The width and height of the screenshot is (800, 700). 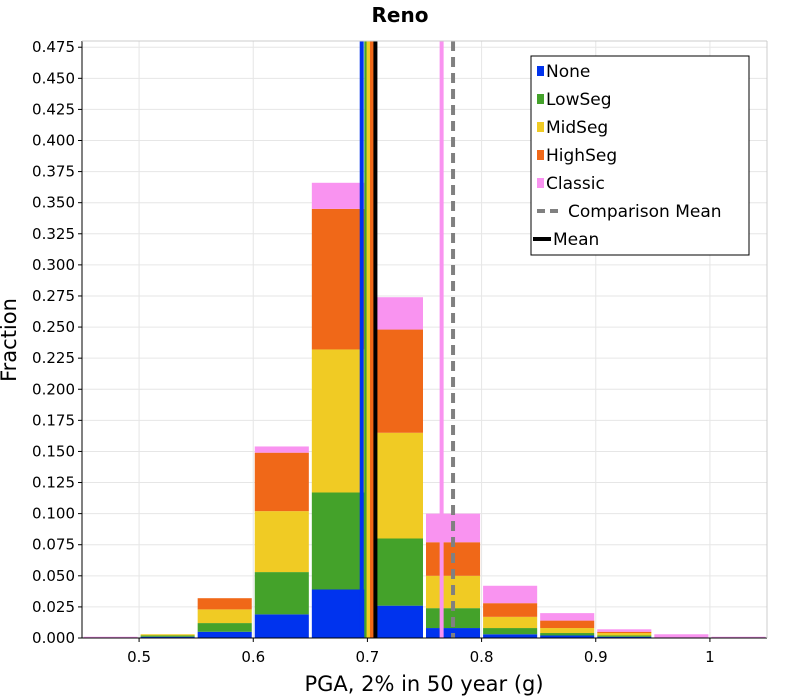 I want to click on legend-label-comparison-mean: Comparison Mean, so click(x=645, y=212).